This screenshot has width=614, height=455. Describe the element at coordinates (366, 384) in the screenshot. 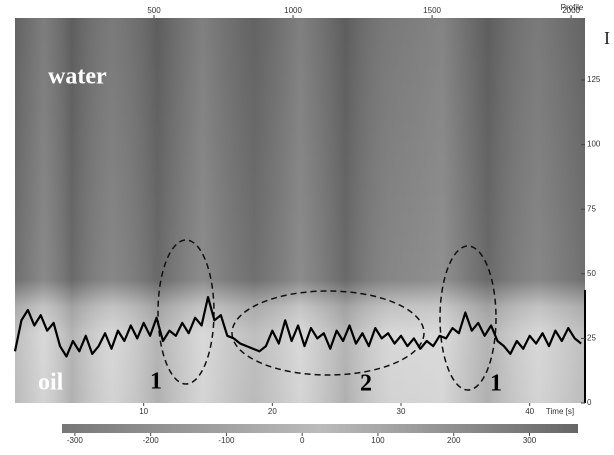

I see `annotation: 2` at that location.